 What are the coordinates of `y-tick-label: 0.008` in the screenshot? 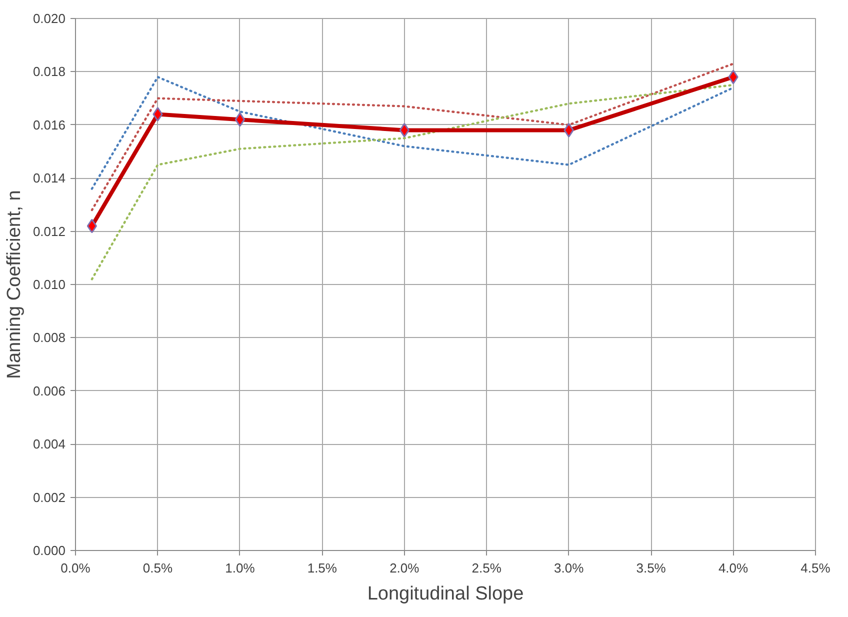 It's located at (49, 338).